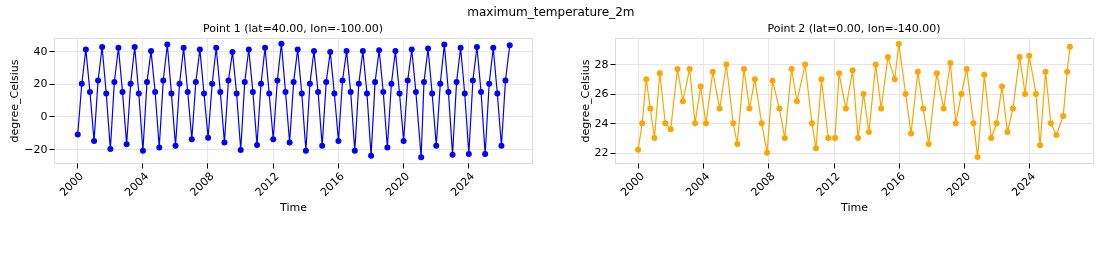 This screenshot has width=1111, height=267. Describe the element at coordinates (44, 116) in the screenshot. I see `y-tick-label: 0` at that location.